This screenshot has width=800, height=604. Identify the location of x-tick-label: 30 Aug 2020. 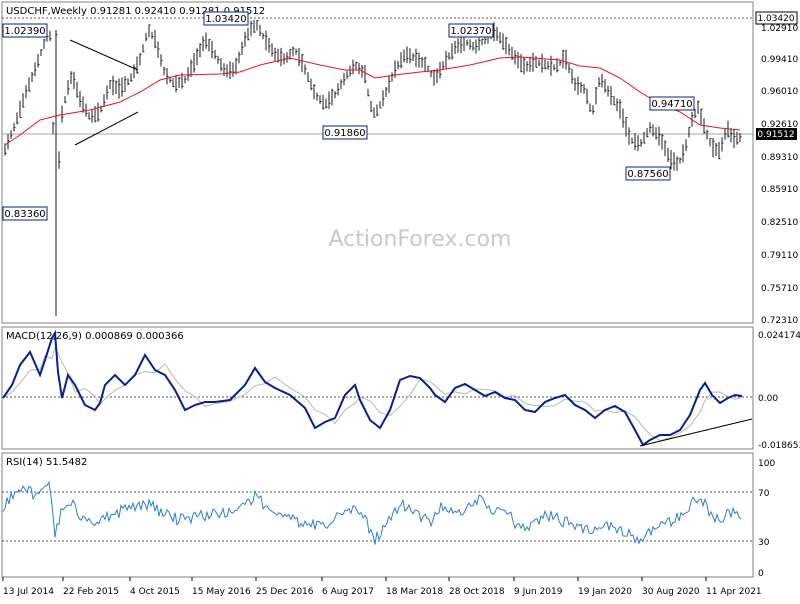
(671, 592).